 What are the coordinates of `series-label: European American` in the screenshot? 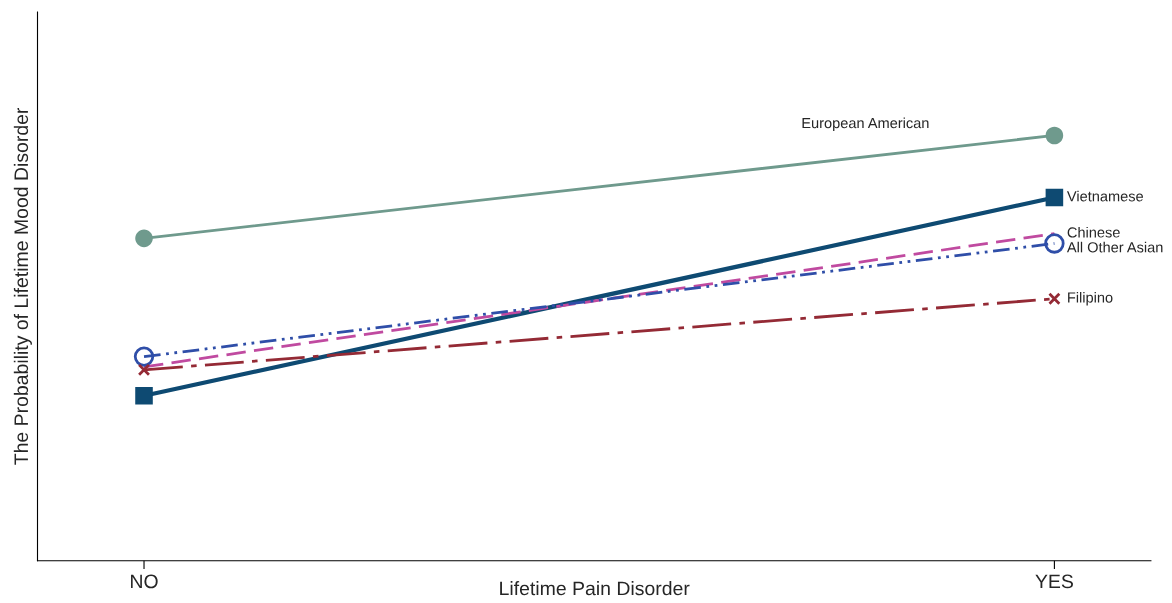 It's located at (865, 124).